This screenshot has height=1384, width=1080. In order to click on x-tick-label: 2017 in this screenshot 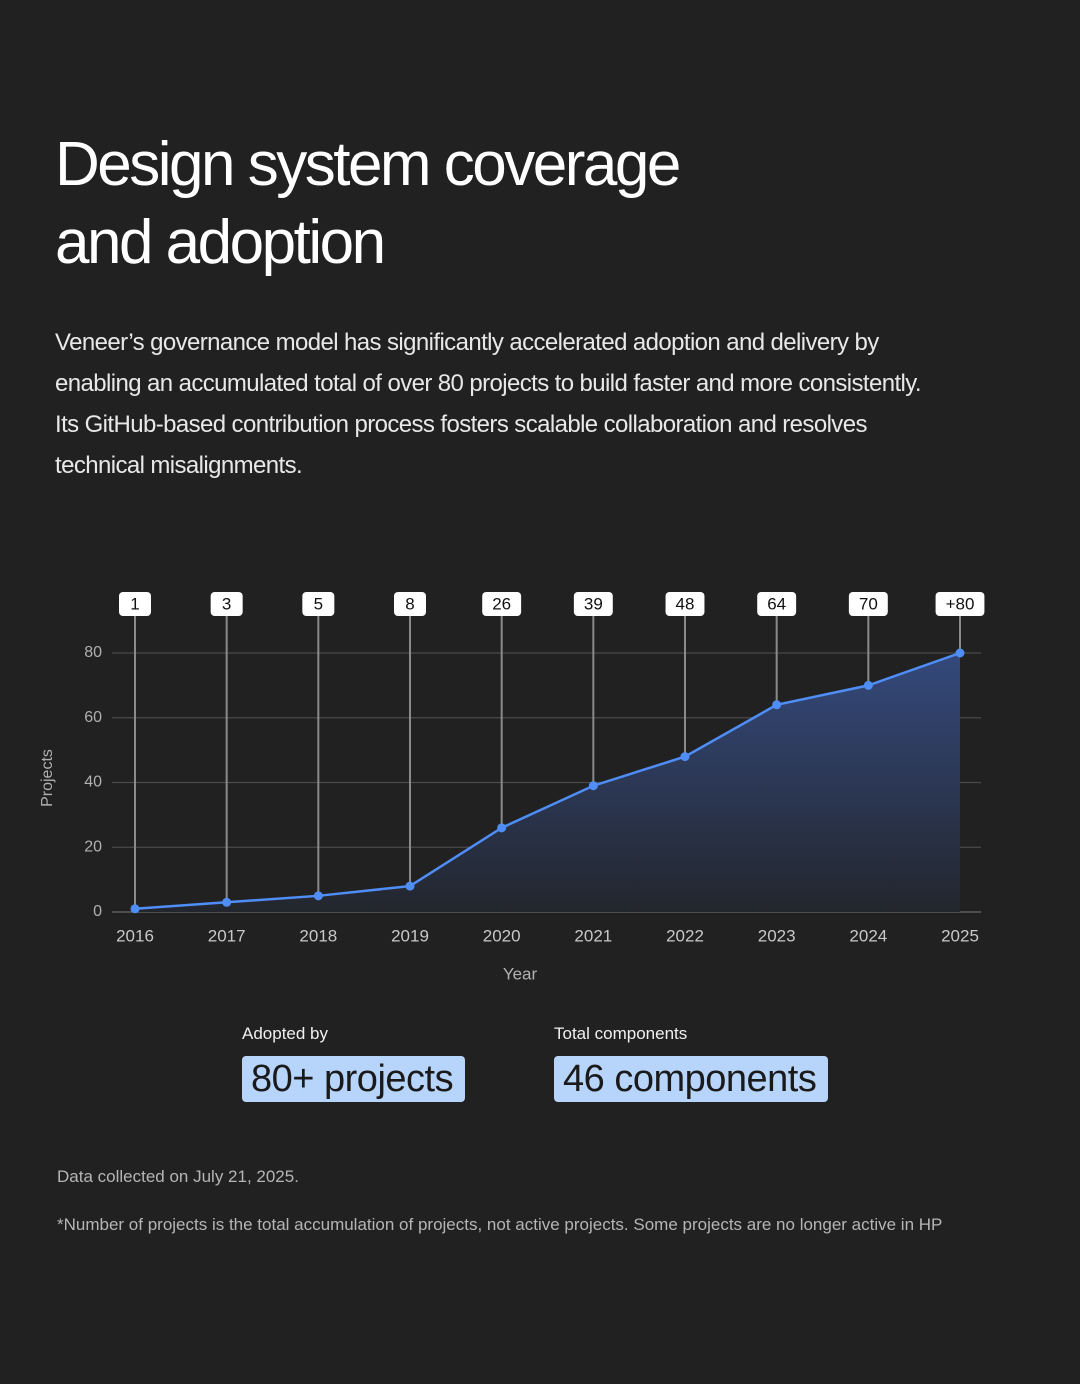, I will do `click(227, 935)`.